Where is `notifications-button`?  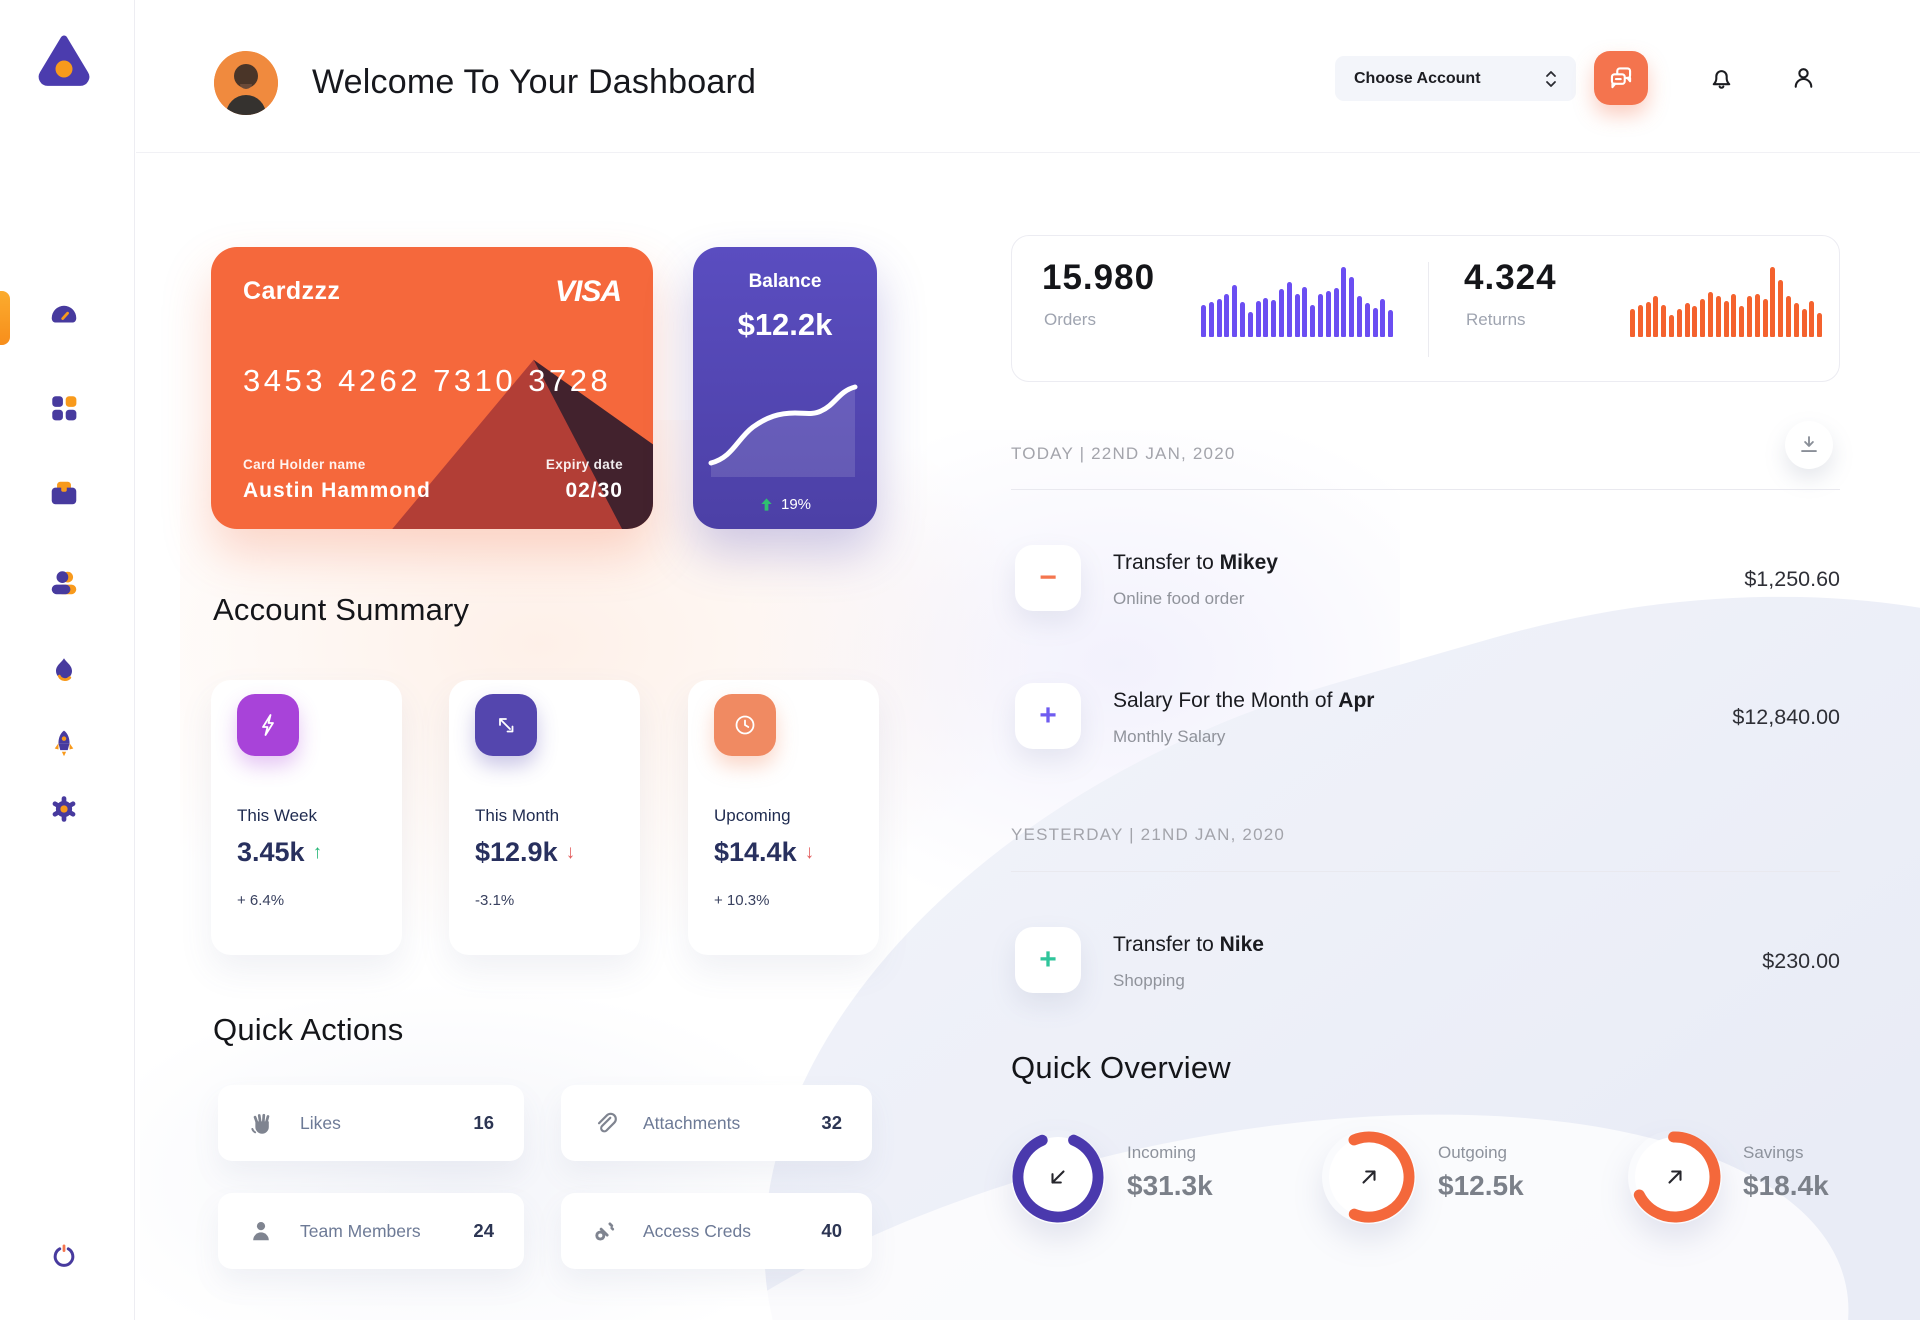
notifications-button is located at coordinates (1721, 78).